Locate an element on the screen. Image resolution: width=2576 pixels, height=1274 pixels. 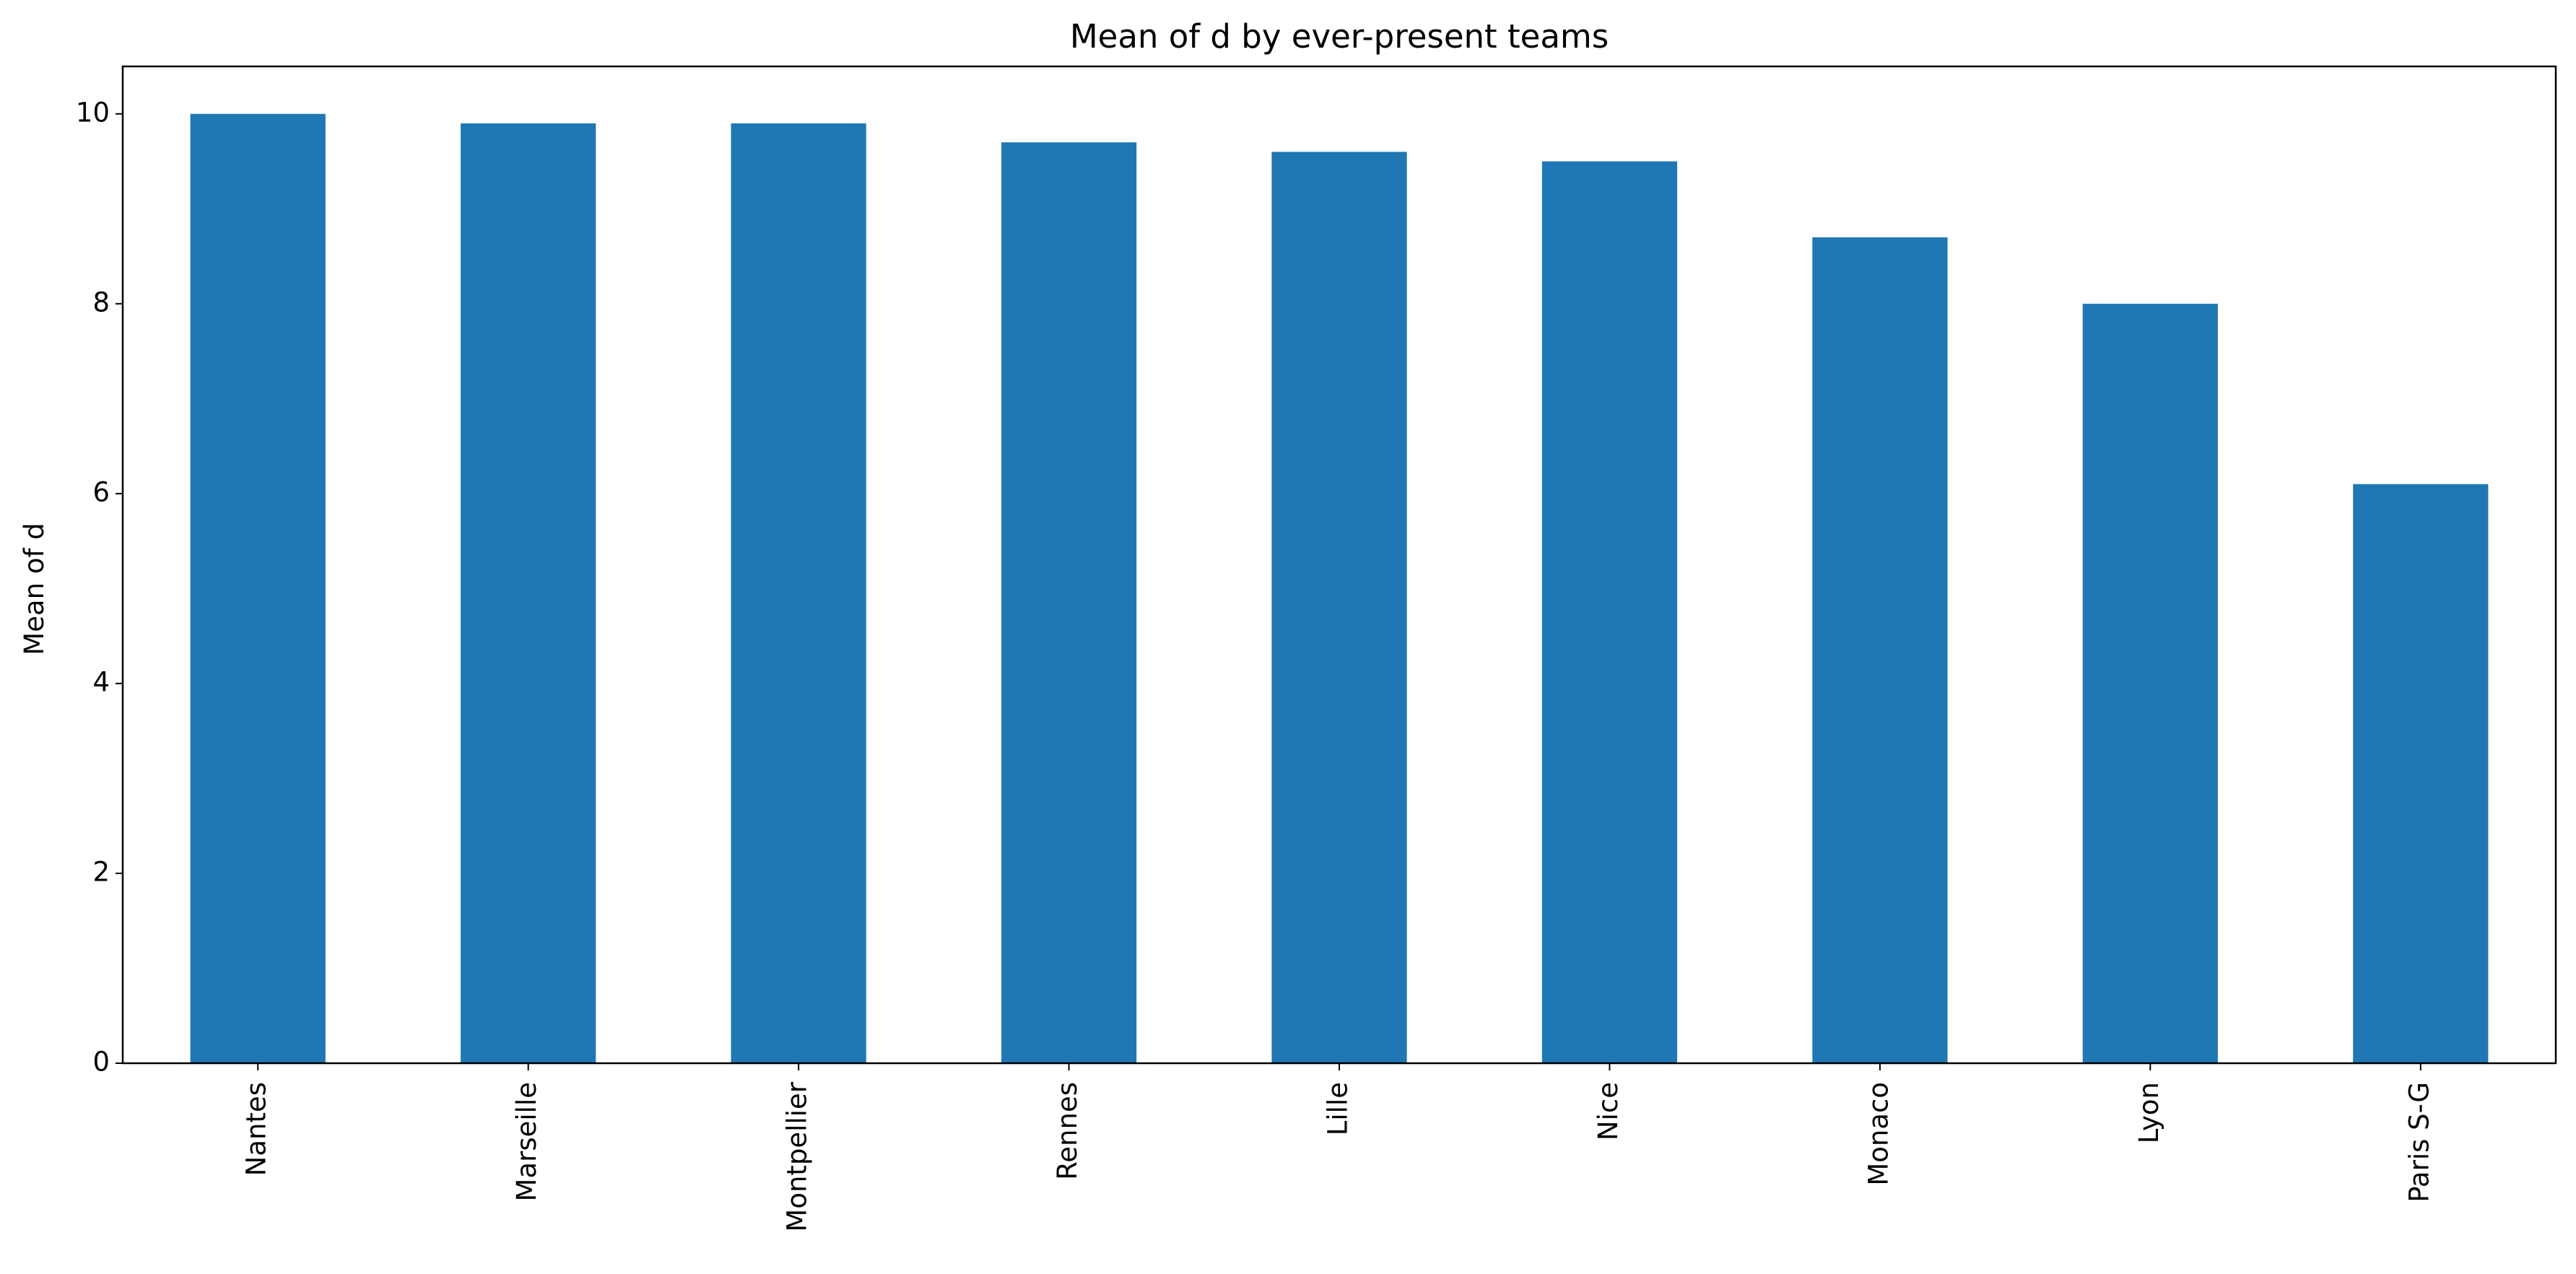
x-tick-label: Marseille is located at coordinates (526, 1142).